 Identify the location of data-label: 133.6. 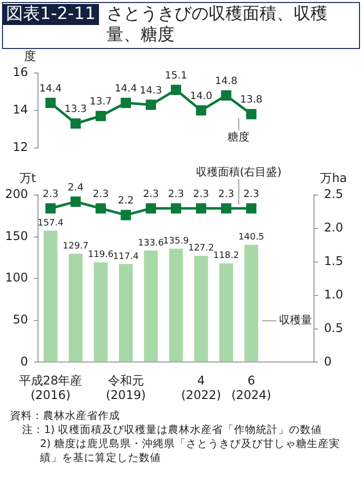
(151, 243).